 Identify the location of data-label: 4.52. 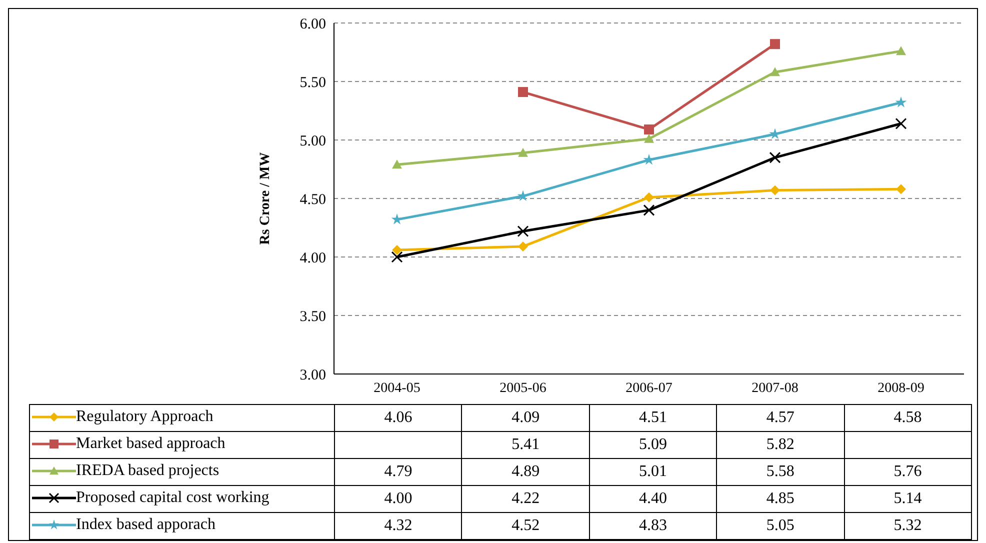
(526, 526).